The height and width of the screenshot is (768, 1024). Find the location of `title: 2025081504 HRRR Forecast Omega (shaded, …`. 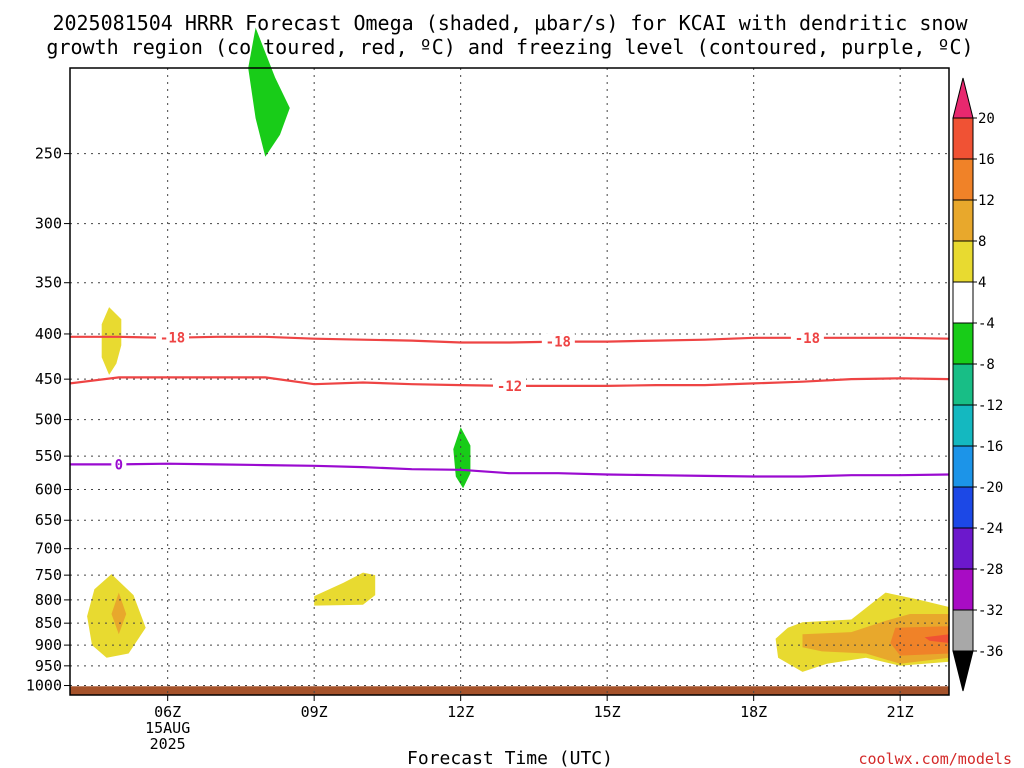

title: 2025081504 HRRR Forecast Omega (shaded, … is located at coordinates (509, 35).